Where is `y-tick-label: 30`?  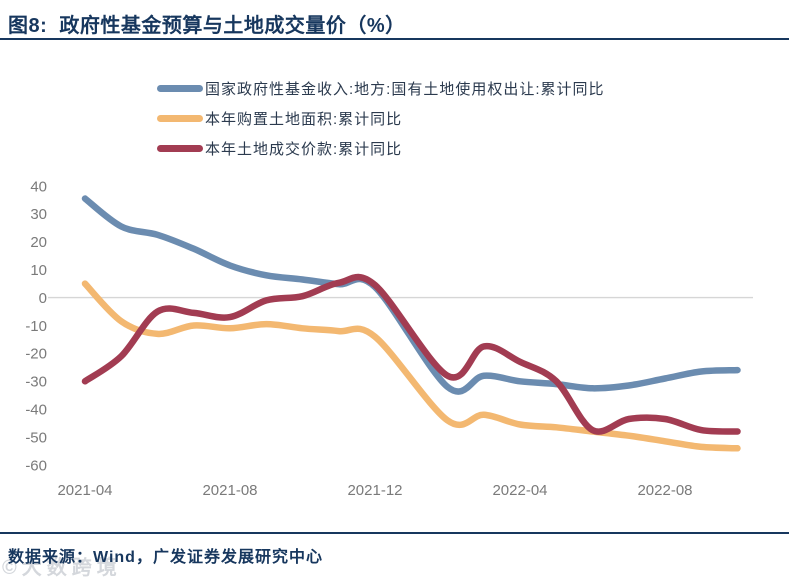 y-tick-label: 30 is located at coordinates (38, 214).